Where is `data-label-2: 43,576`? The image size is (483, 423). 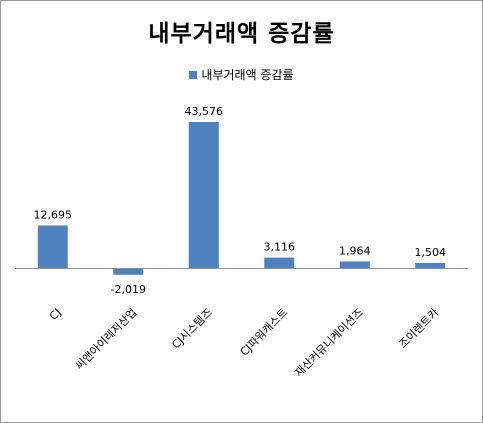 data-label-2: 43,576 is located at coordinates (204, 111).